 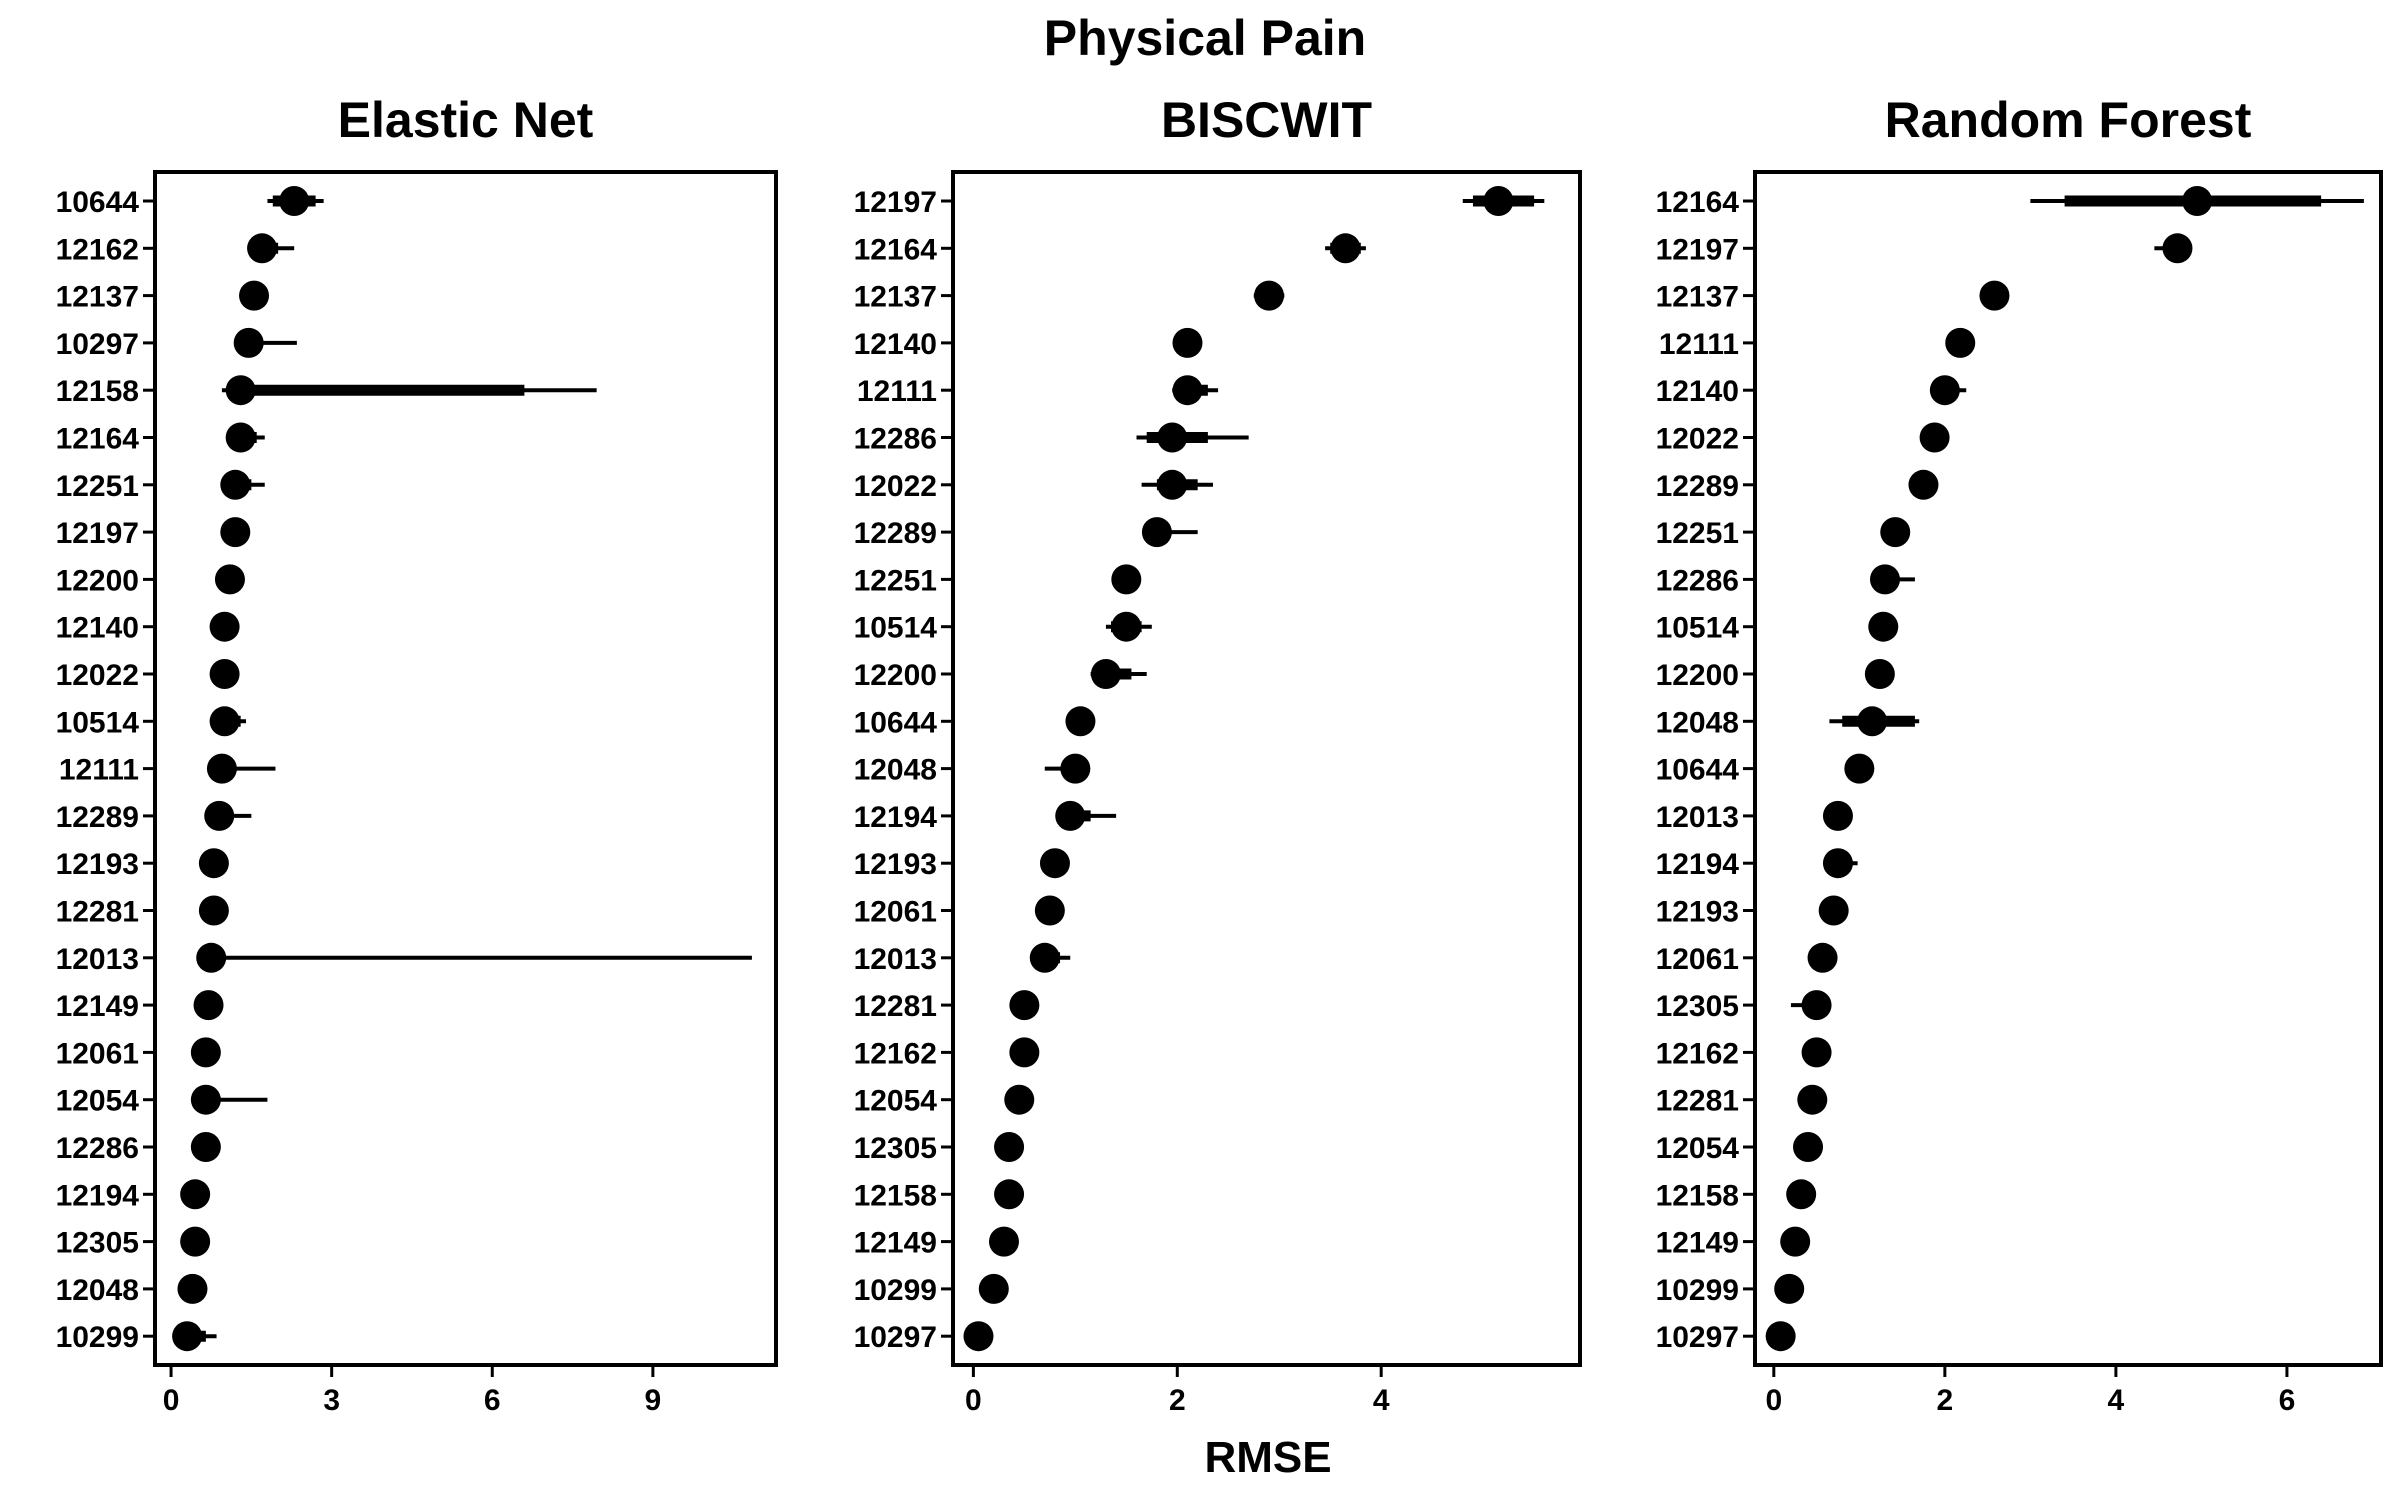 What do you see at coordinates (1698, 1148) in the screenshot?
I see `category-label: 12054` at bounding box center [1698, 1148].